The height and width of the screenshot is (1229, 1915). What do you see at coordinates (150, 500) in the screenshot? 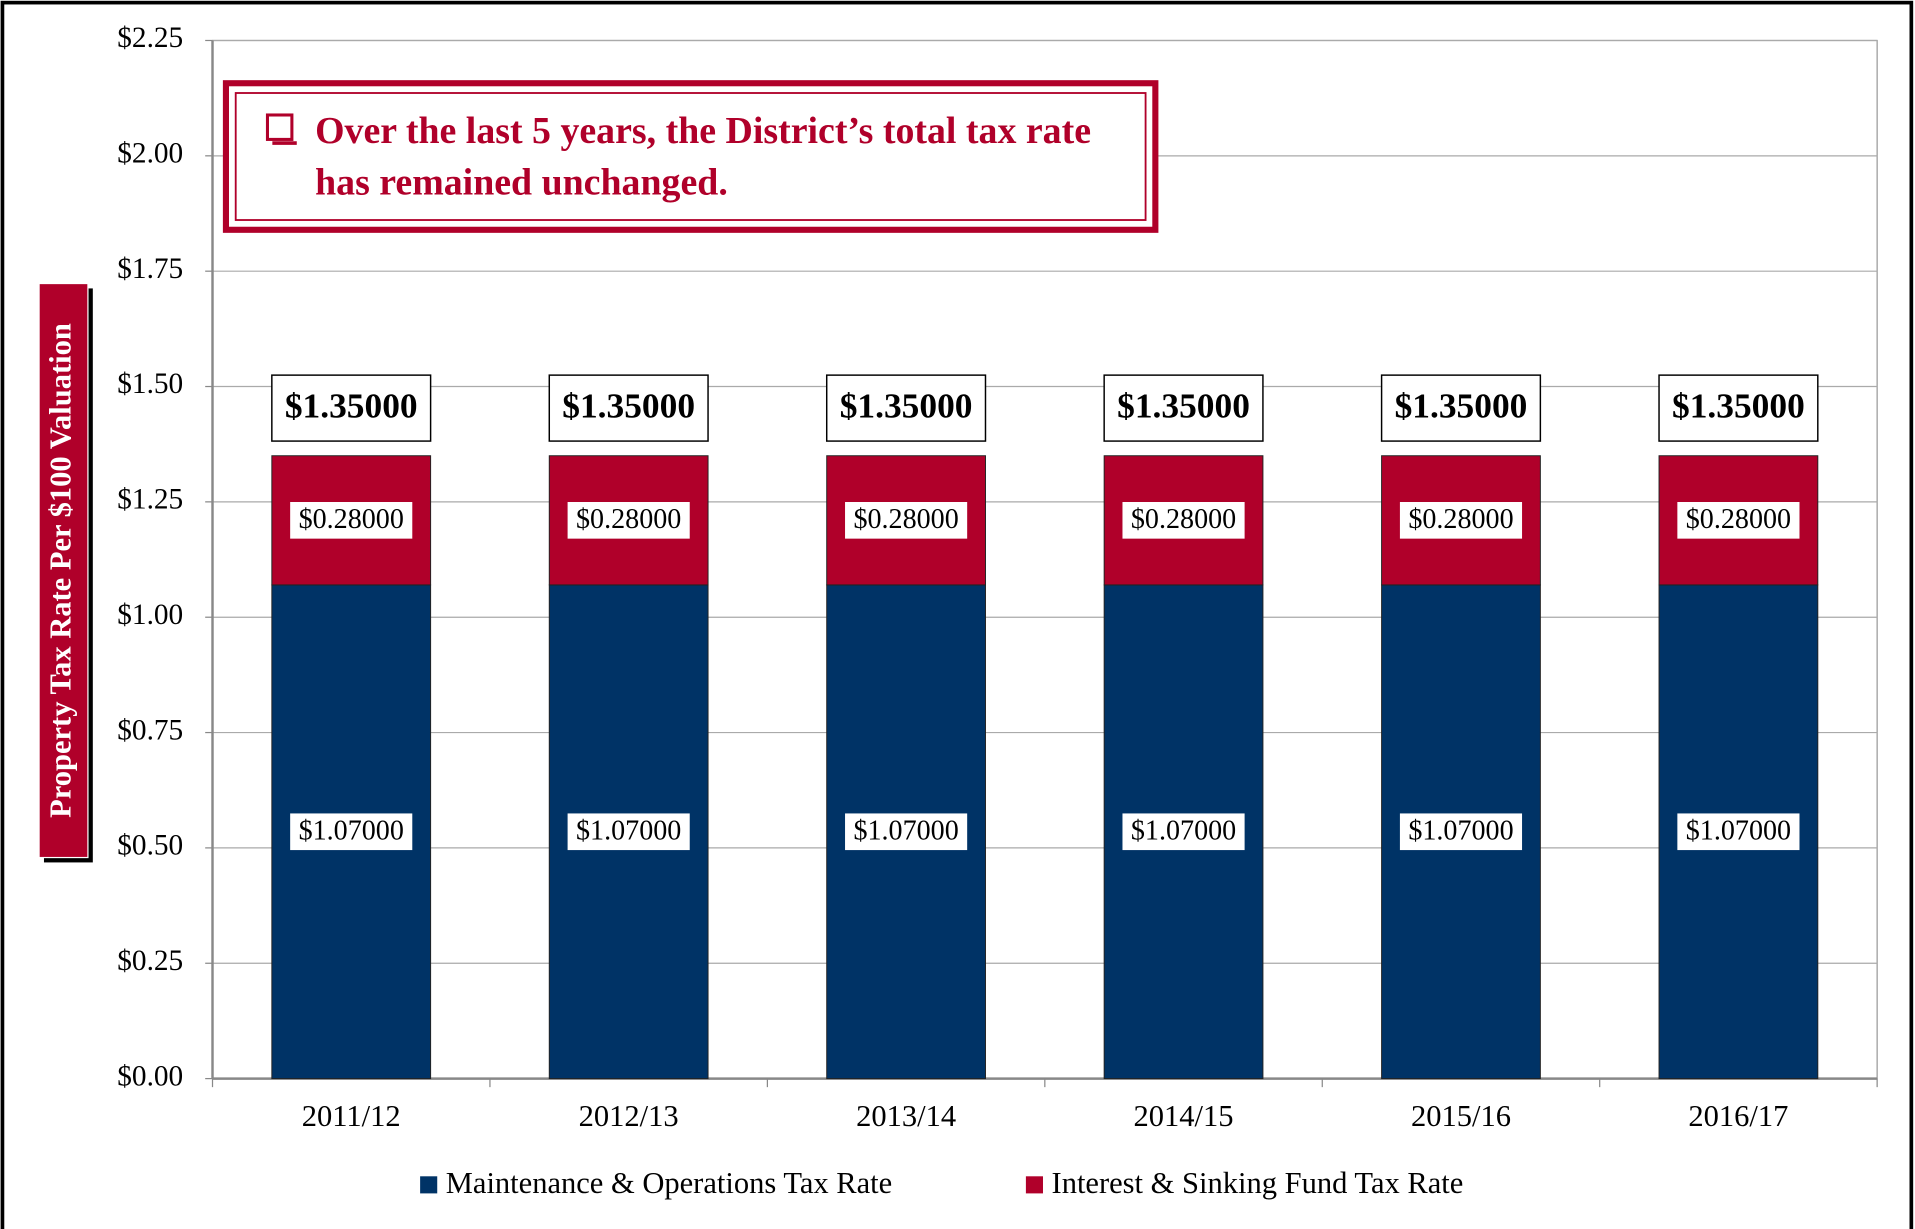
I see `y-tick-label: $1.25` at bounding box center [150, 500].